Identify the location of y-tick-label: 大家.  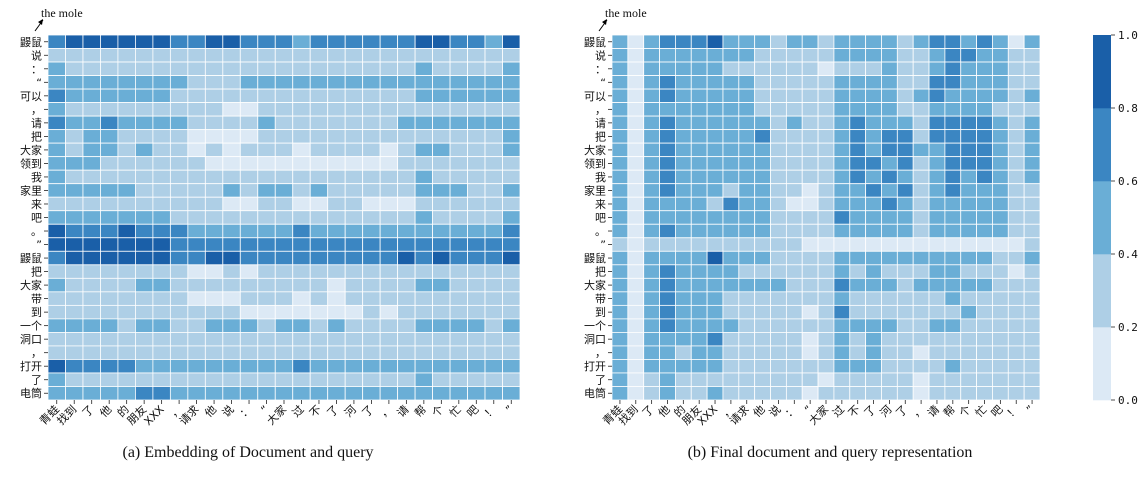
(31, 285).